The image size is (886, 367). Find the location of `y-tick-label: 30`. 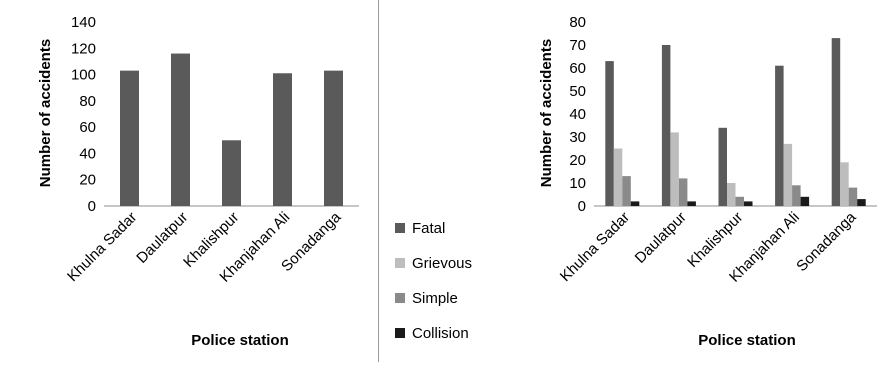

y-tick-label: 30 is located at coordinates (577, 137).